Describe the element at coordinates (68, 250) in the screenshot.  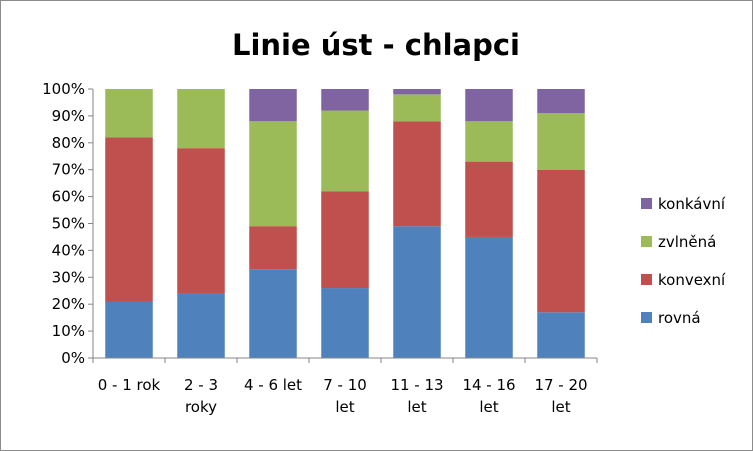
I see `y-tick-label: 40%` at that location.